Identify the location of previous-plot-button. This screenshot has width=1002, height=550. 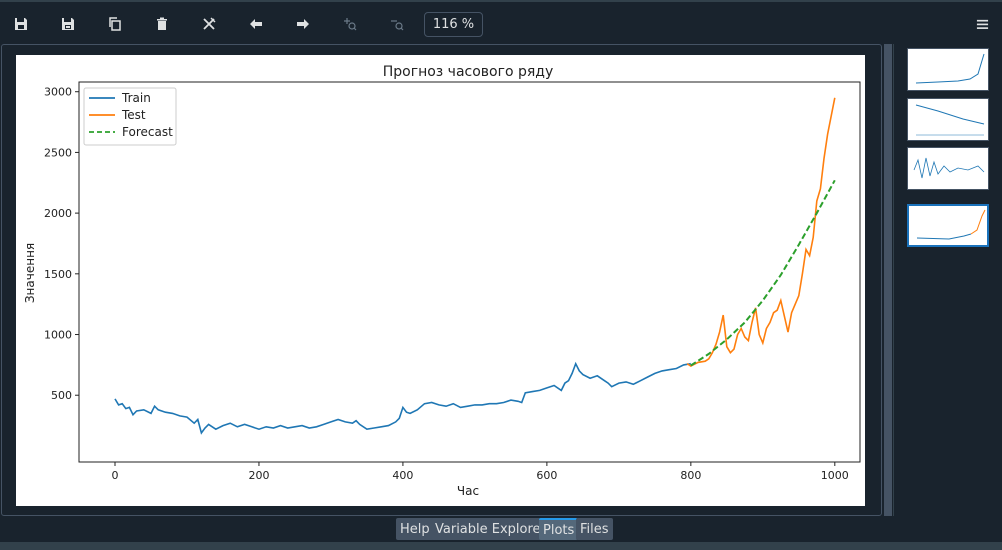
(256, 24).